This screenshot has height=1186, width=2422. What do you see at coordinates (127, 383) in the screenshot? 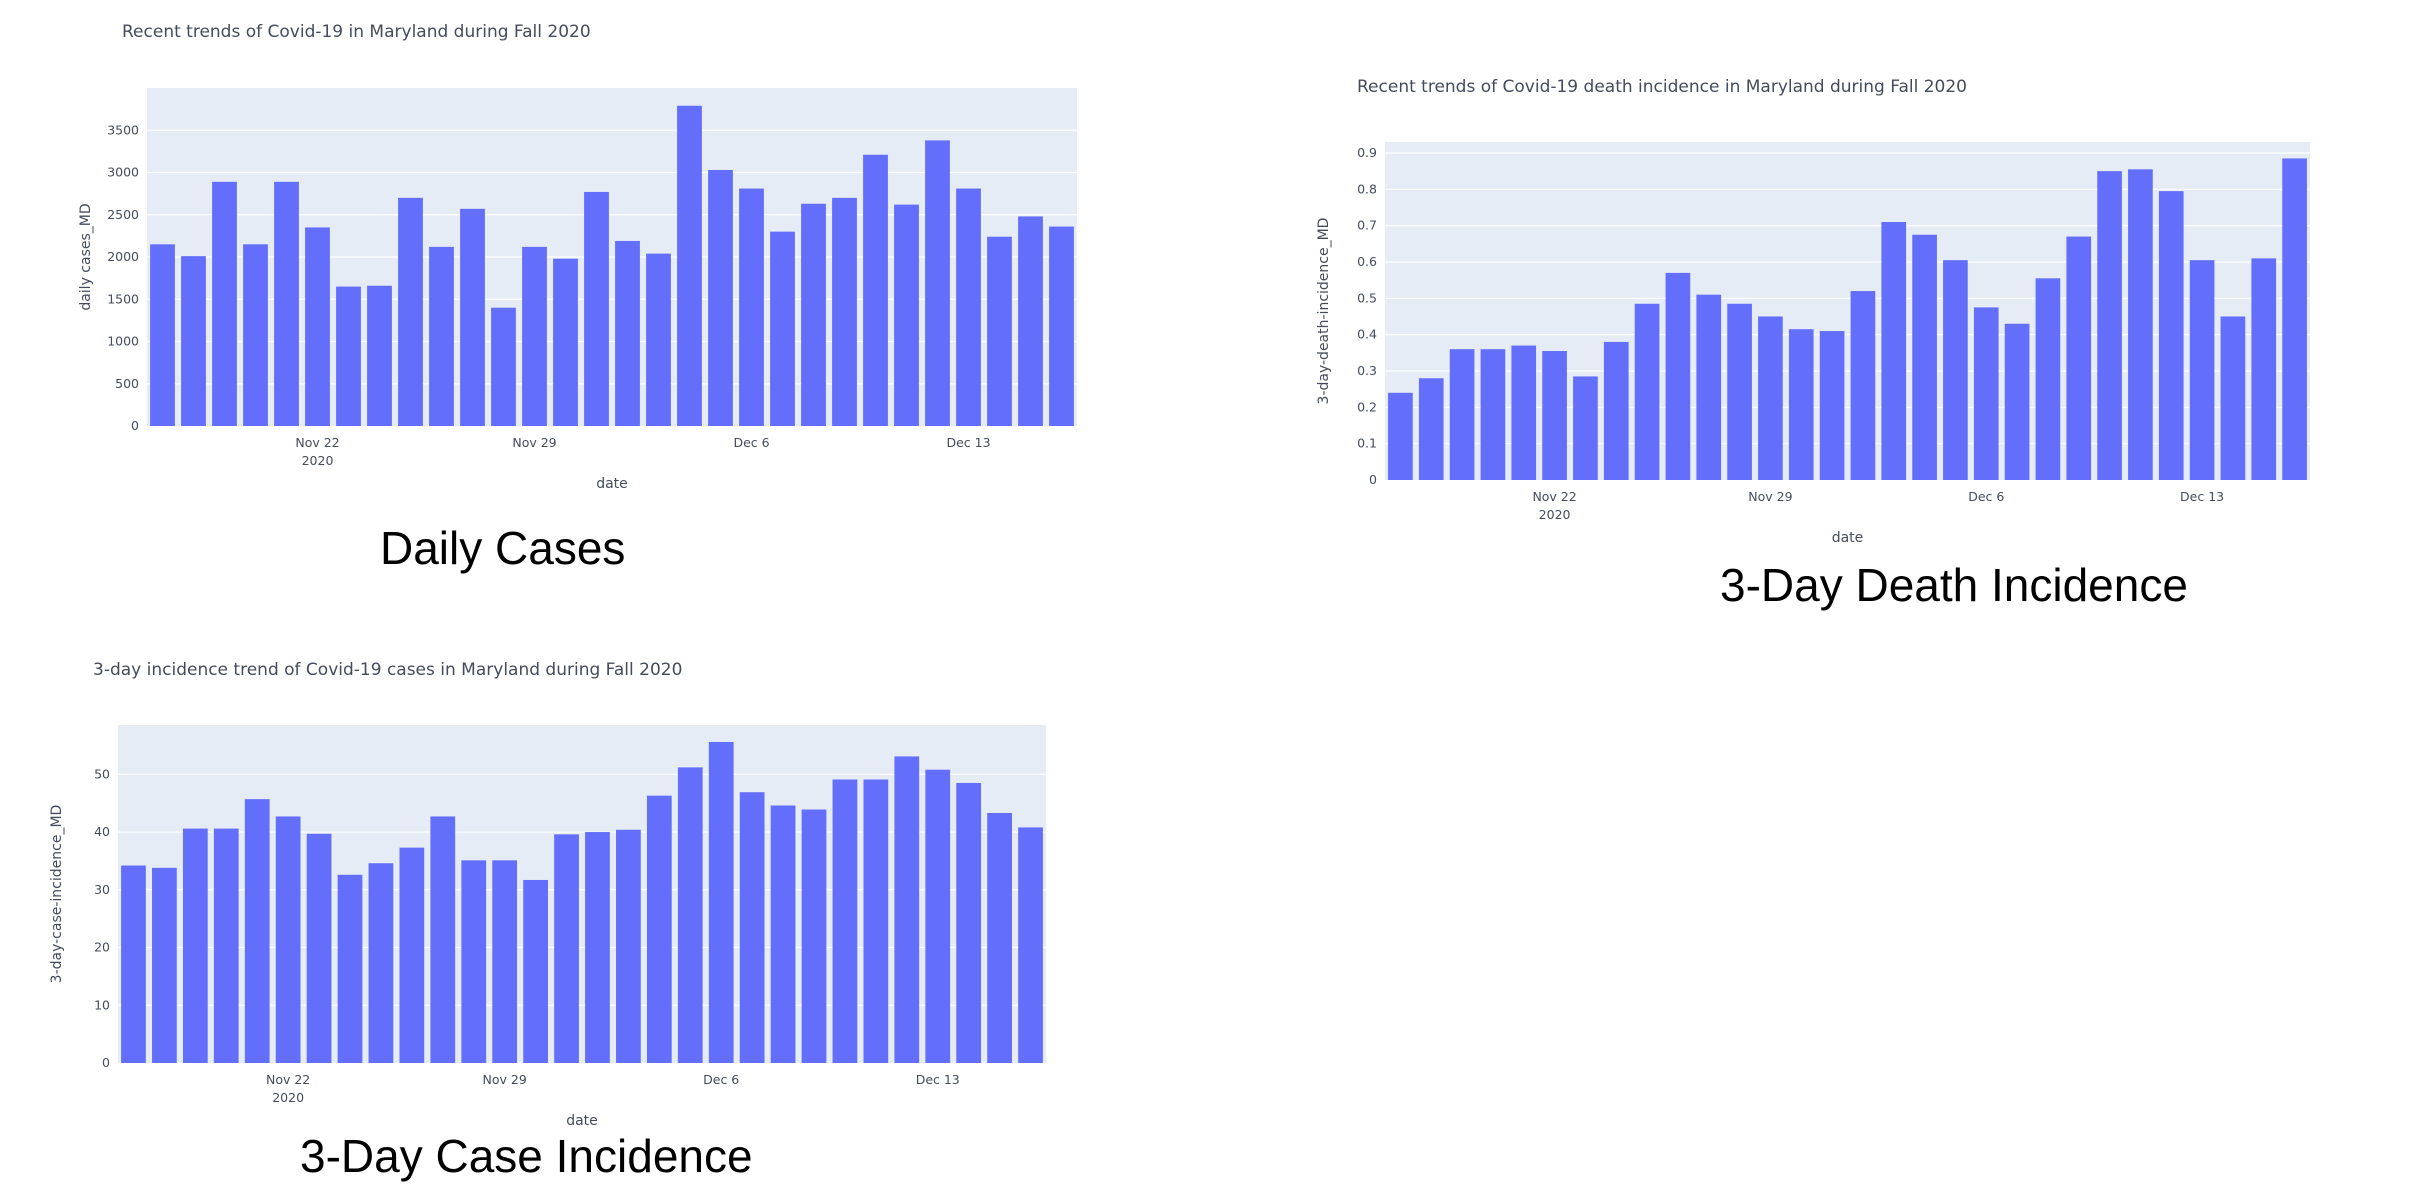
I see `y-tick-label: 500` at bounding box center [127, 383].